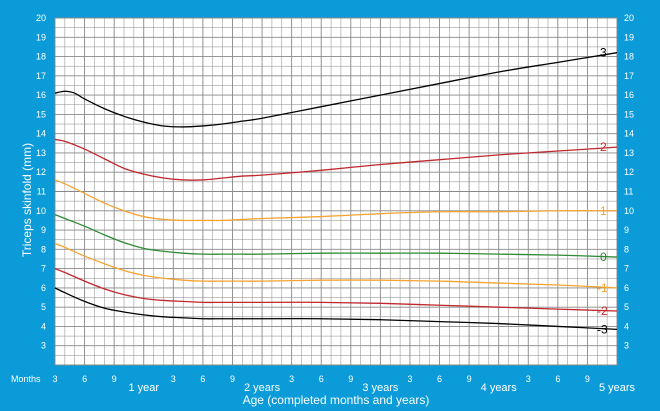 The width and height of the screenshot is (660, 411). What do you see at coordinates (626, 288) in the screenshot?
I see `y-tick-label-right: 6` at bounding box center [626, 288].